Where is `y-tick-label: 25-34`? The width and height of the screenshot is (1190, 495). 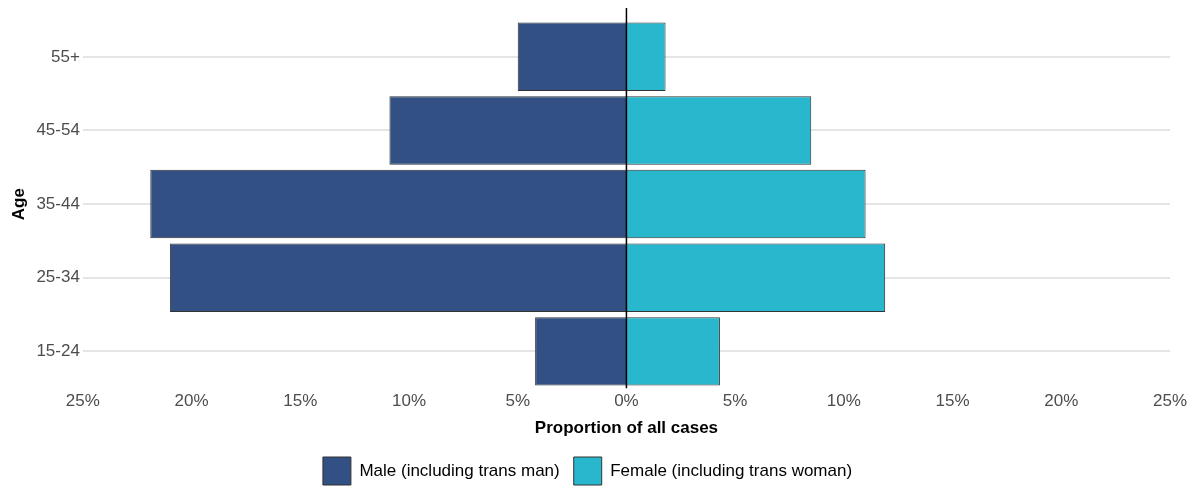 y-tick-label: 25-34 is located at coordinates (58, 277).